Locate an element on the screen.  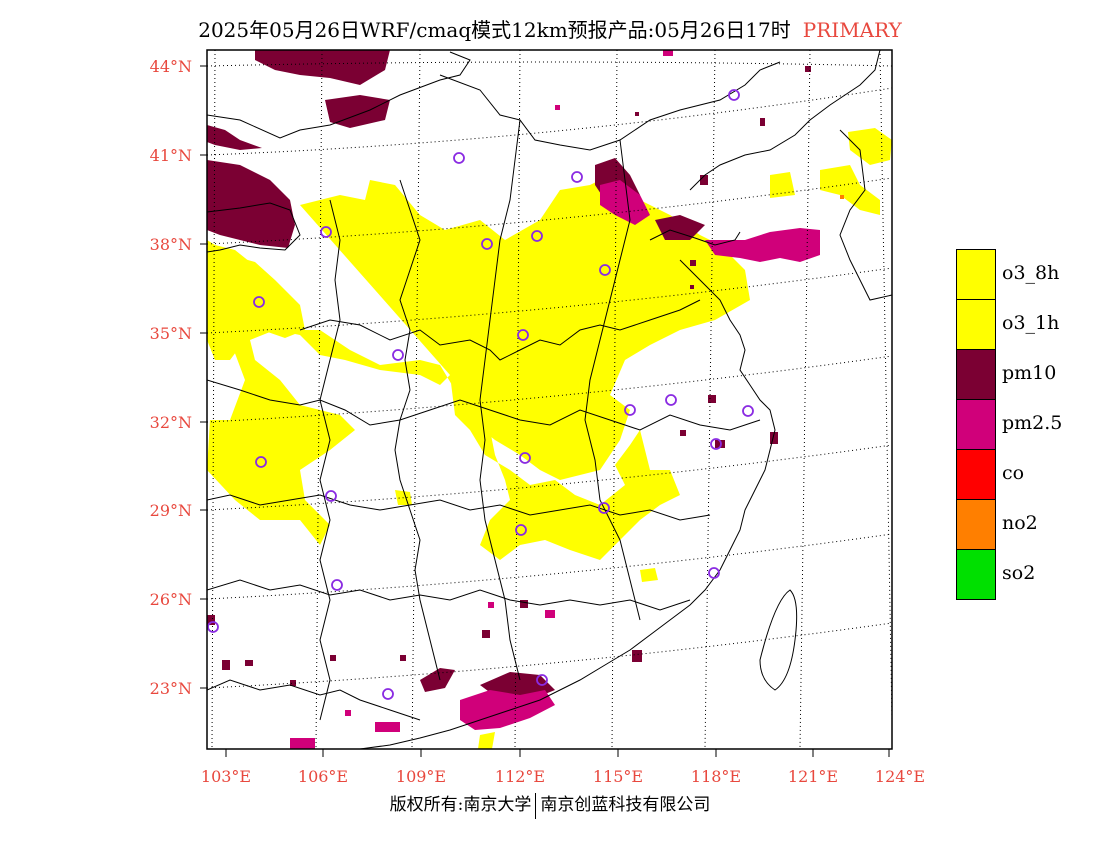
legend-swatch-no2 is located at coordinates (976, 524).